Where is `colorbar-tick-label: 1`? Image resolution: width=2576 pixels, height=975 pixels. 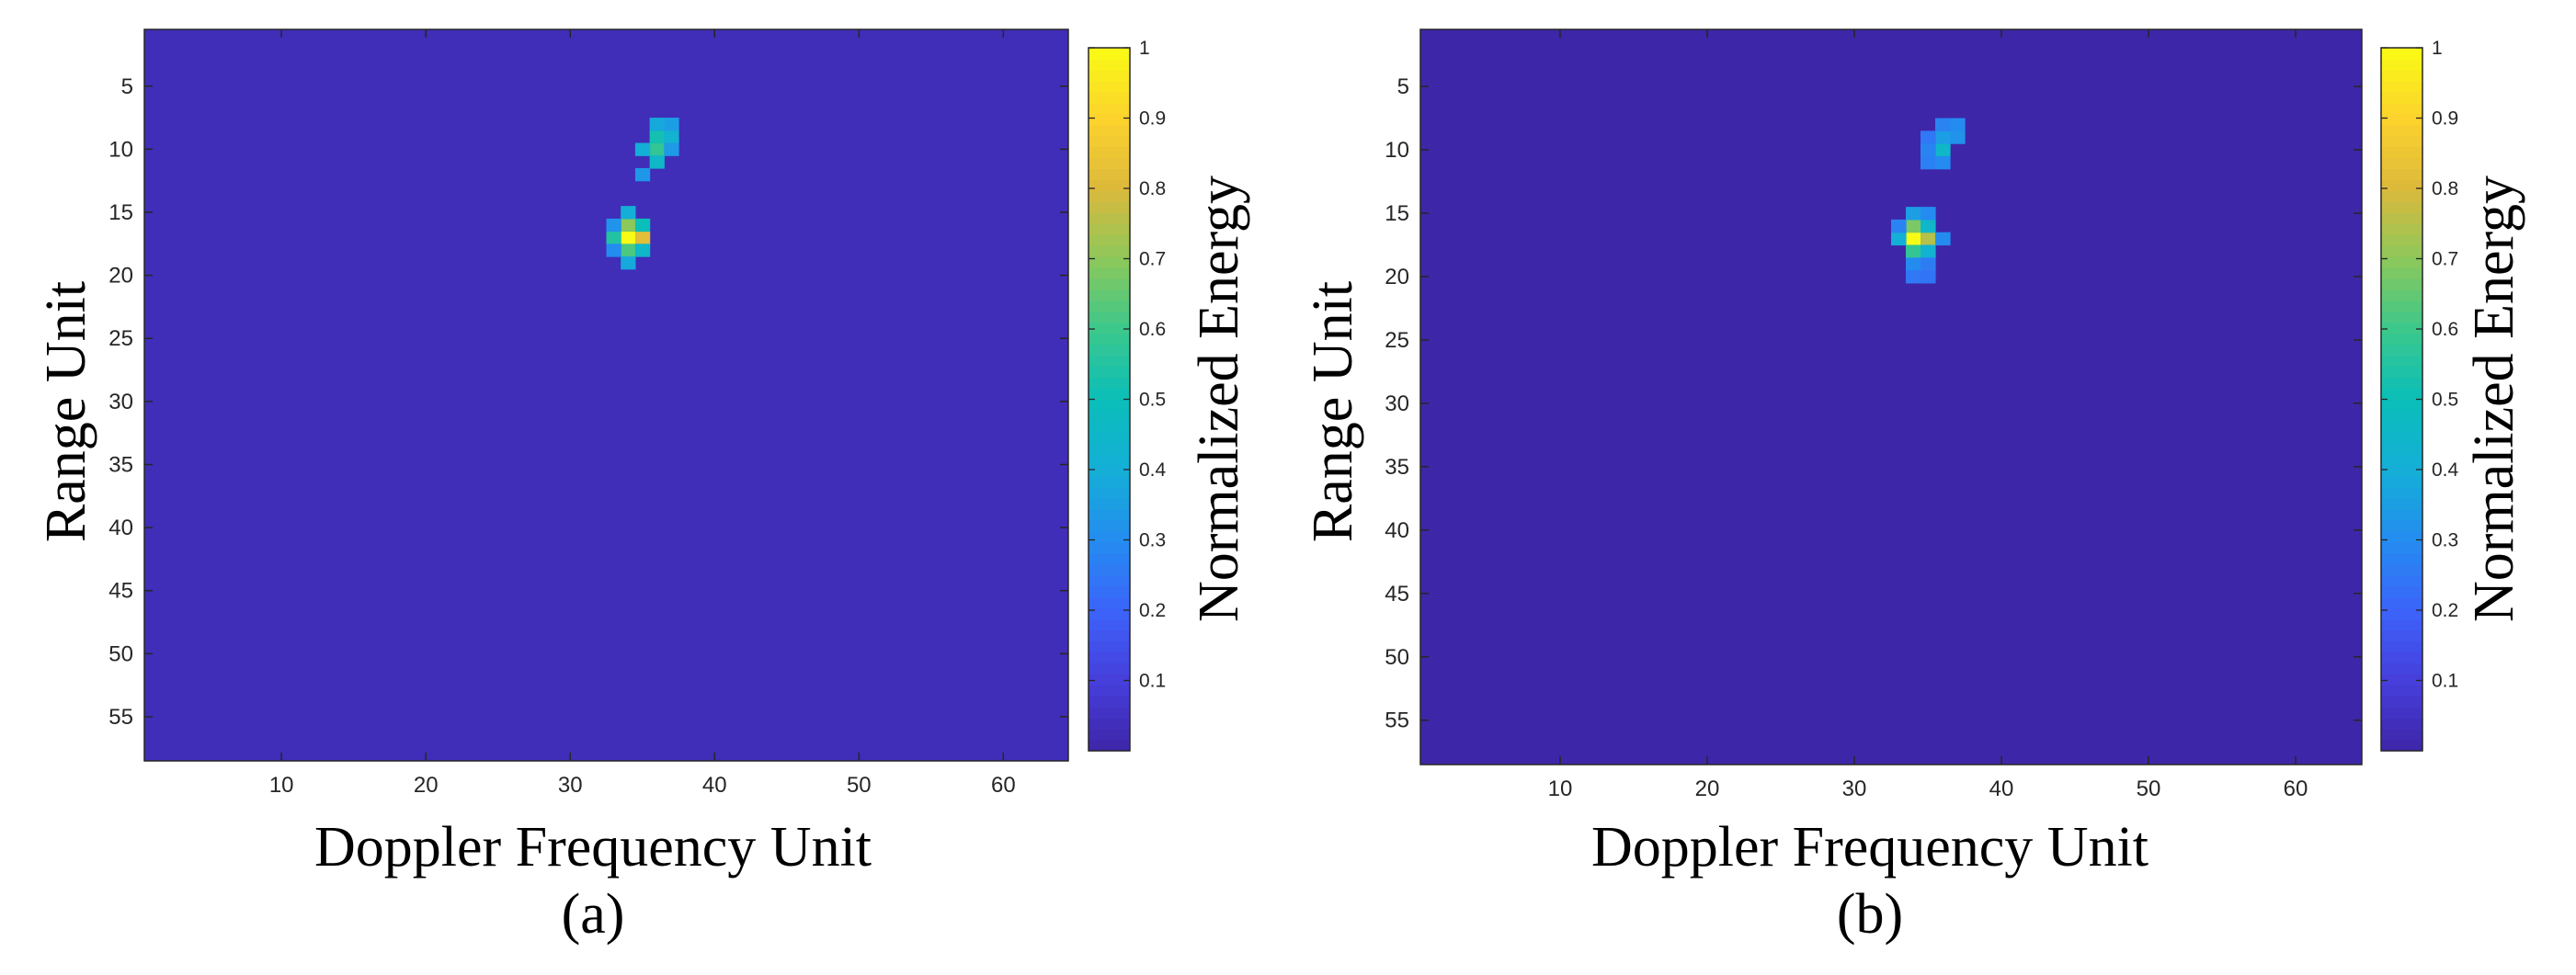
colorbar-tick-label: 1 is located at coordinates (1144, 48).